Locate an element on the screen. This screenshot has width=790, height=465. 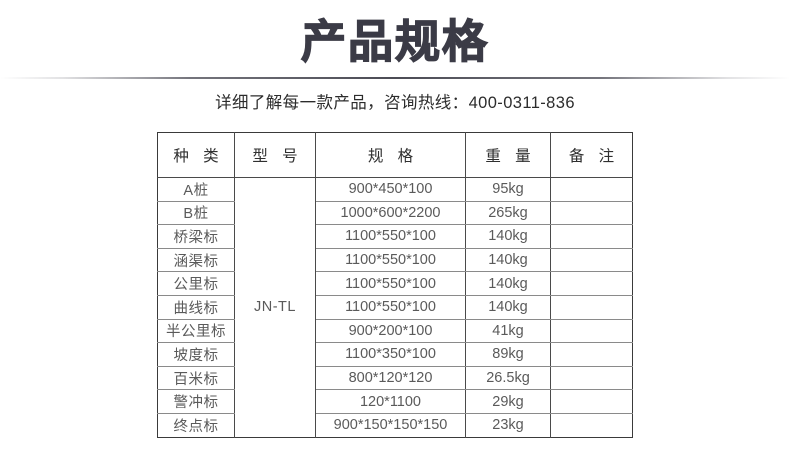
cell-weight: 29kg is located at coordinates (508, 401).